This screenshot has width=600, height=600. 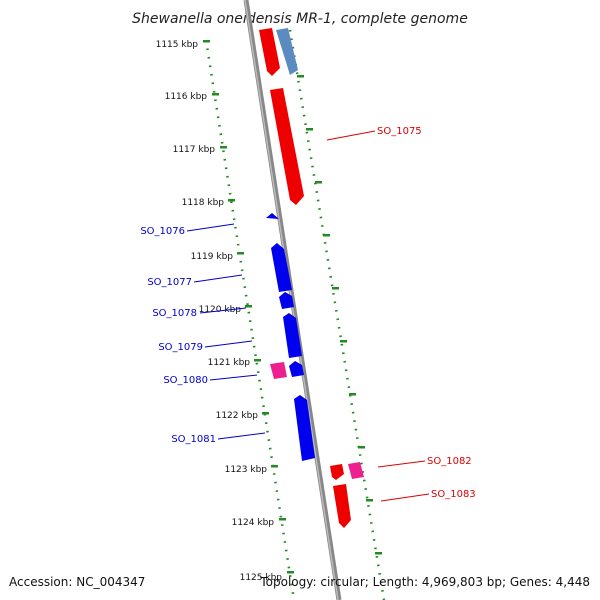 What do you see at coordinates (286, 300) in the screenshot?
I see `gene-so1078-arrow` at bounding box center [286, 300].